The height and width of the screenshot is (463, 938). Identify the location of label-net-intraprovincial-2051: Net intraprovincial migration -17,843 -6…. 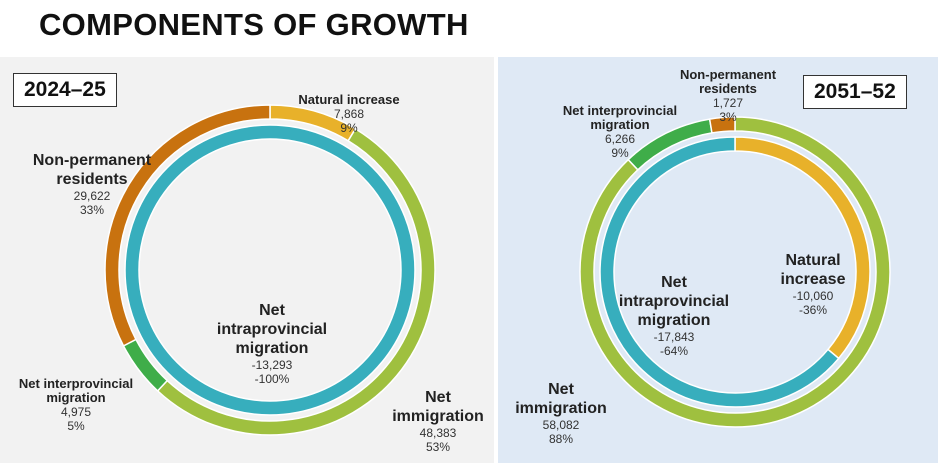
(674, 315).